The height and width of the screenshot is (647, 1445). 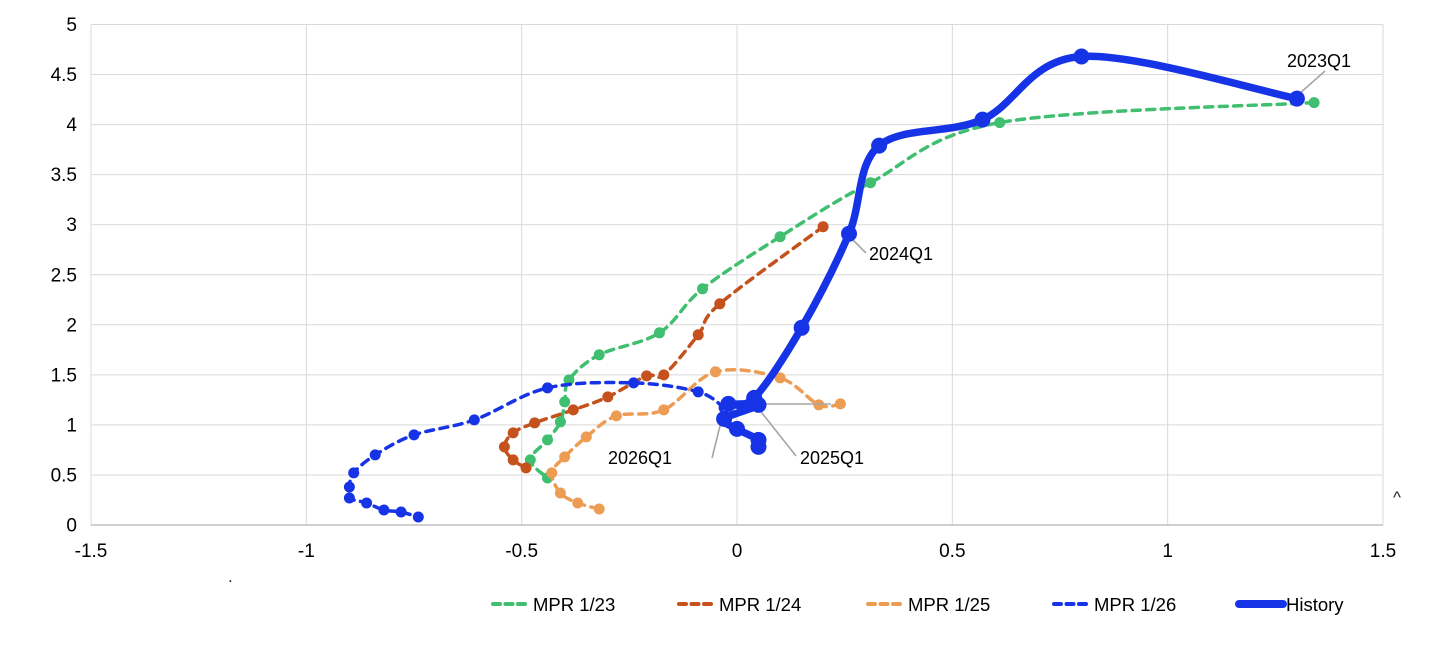 I want to click on legend-label: MPR 1/24, so click(x=760, y=604).